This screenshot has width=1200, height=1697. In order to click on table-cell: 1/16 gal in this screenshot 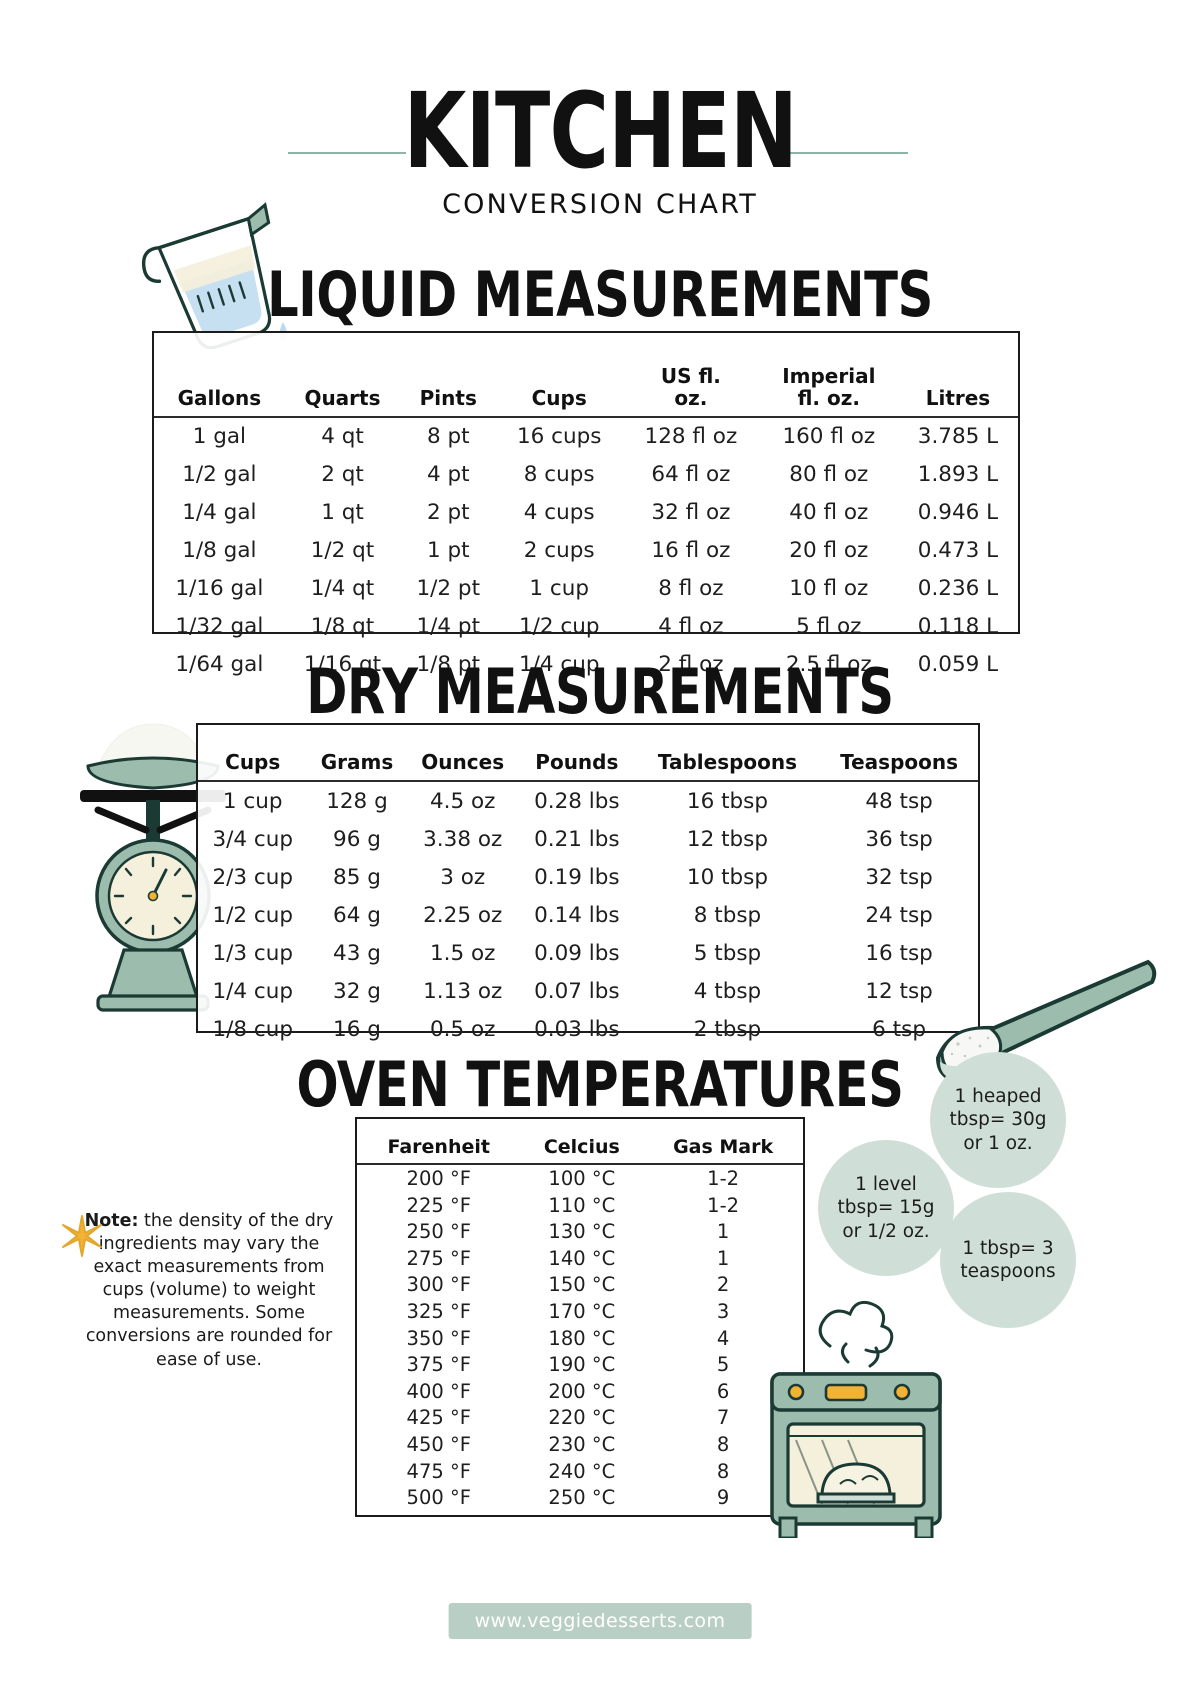, I will do `click(219, 589)`.